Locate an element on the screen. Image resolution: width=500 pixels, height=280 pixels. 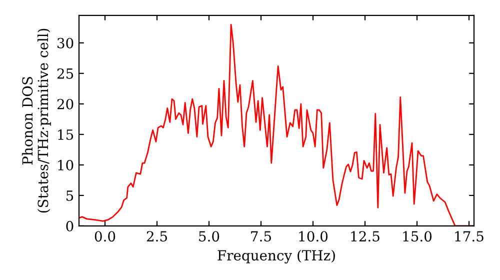
y-tick-label: 0 is located at coordinates (70, 226).